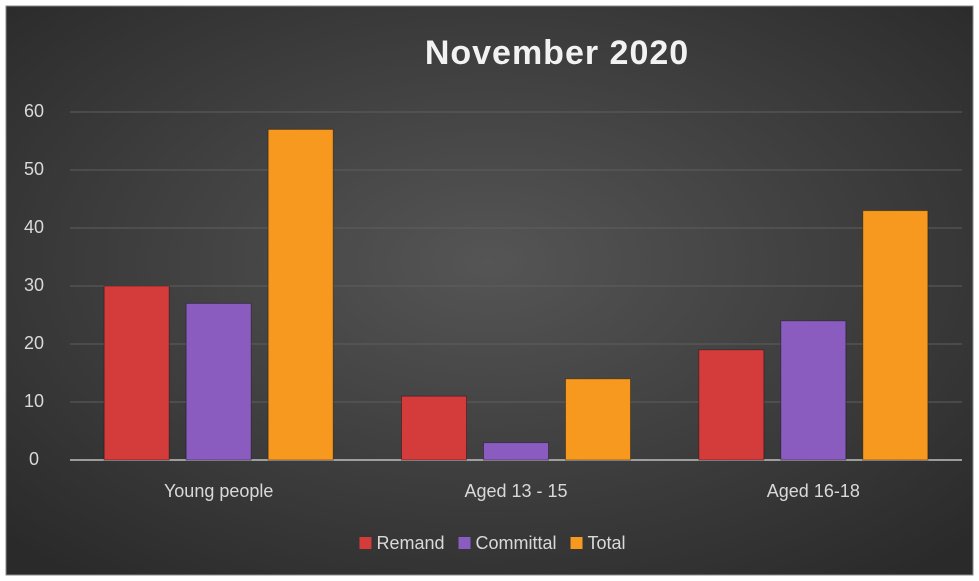 Image resolution: width=979 pixels, height=581 pixels. Describe the element at coordinates (218, 491) in the screenshot. I see `x-tick-label: Young people` at that location.